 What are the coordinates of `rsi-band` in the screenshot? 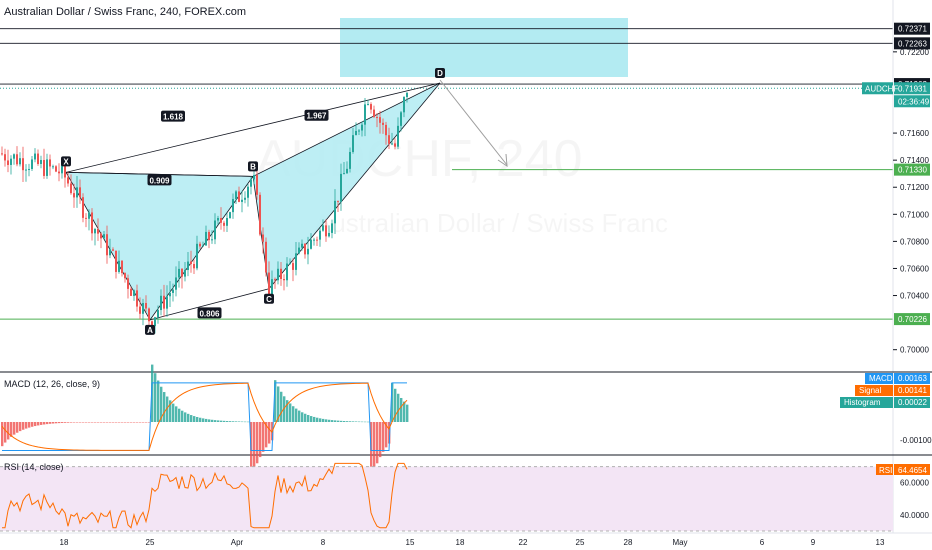 It's located at (446, 498).